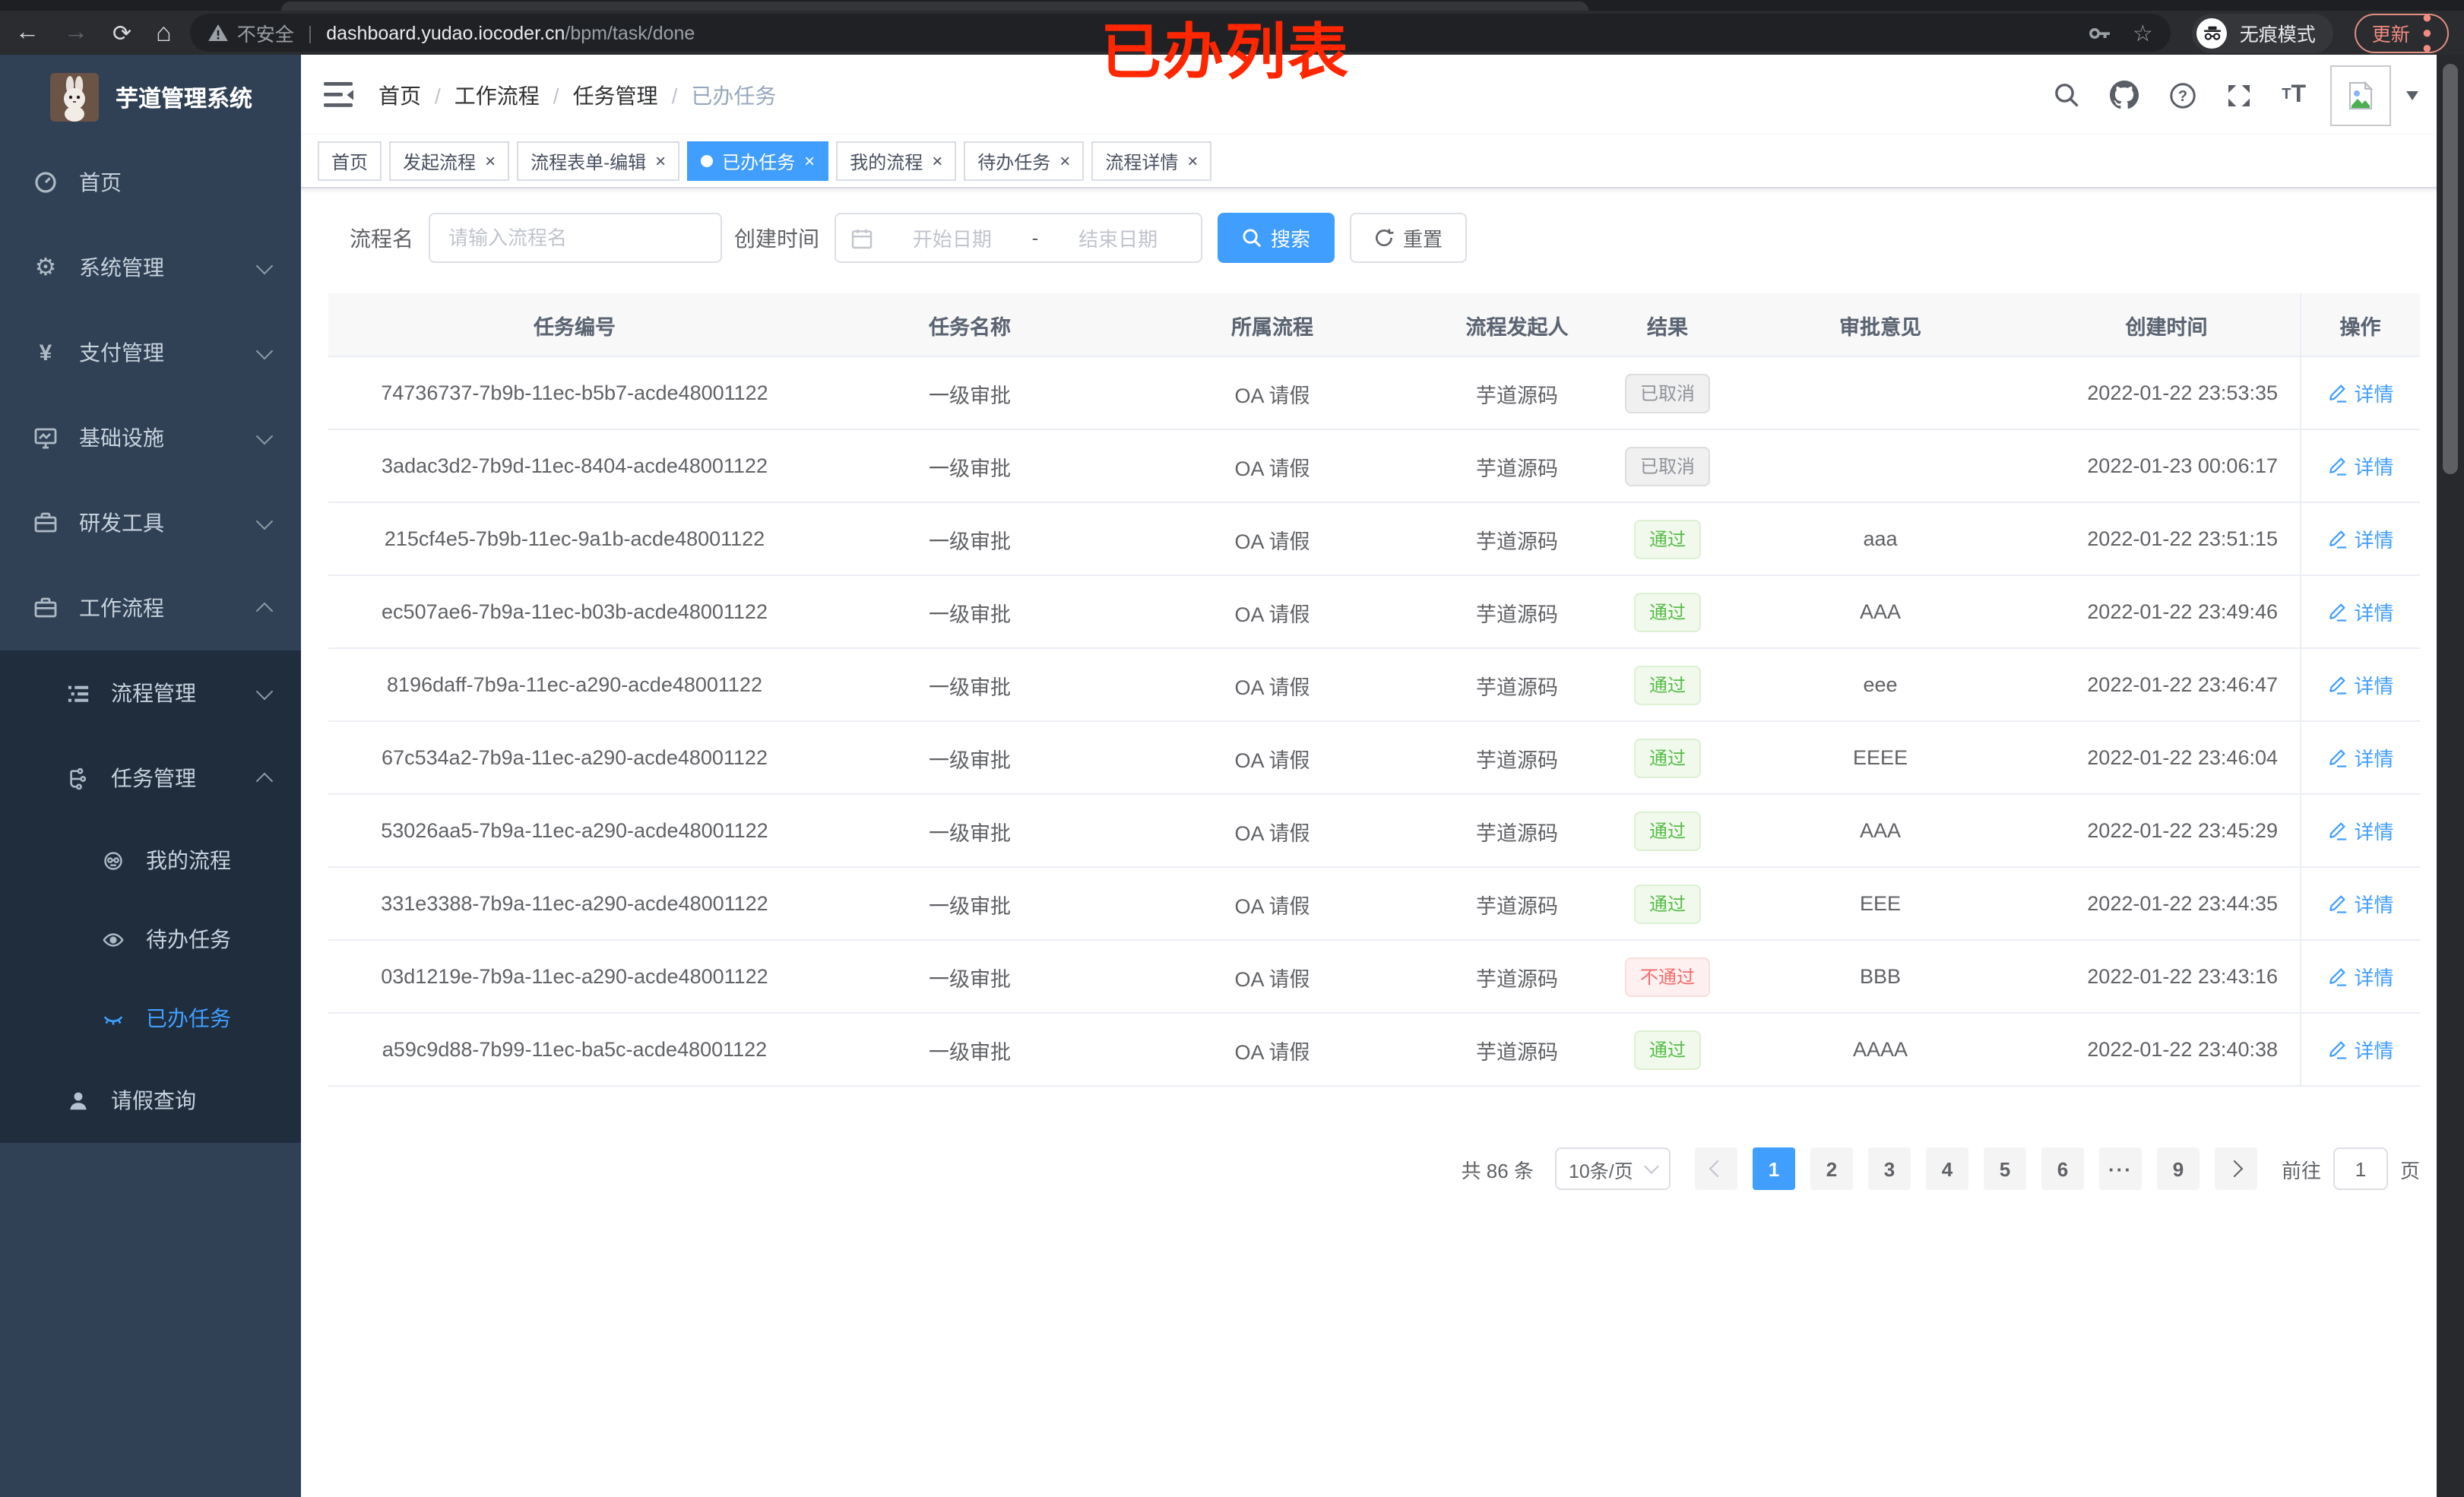 Image resolution: width=2464 pixels, height=1497 pixels. I want to click on breadcrumb-item: 首页, so click(399, 95).